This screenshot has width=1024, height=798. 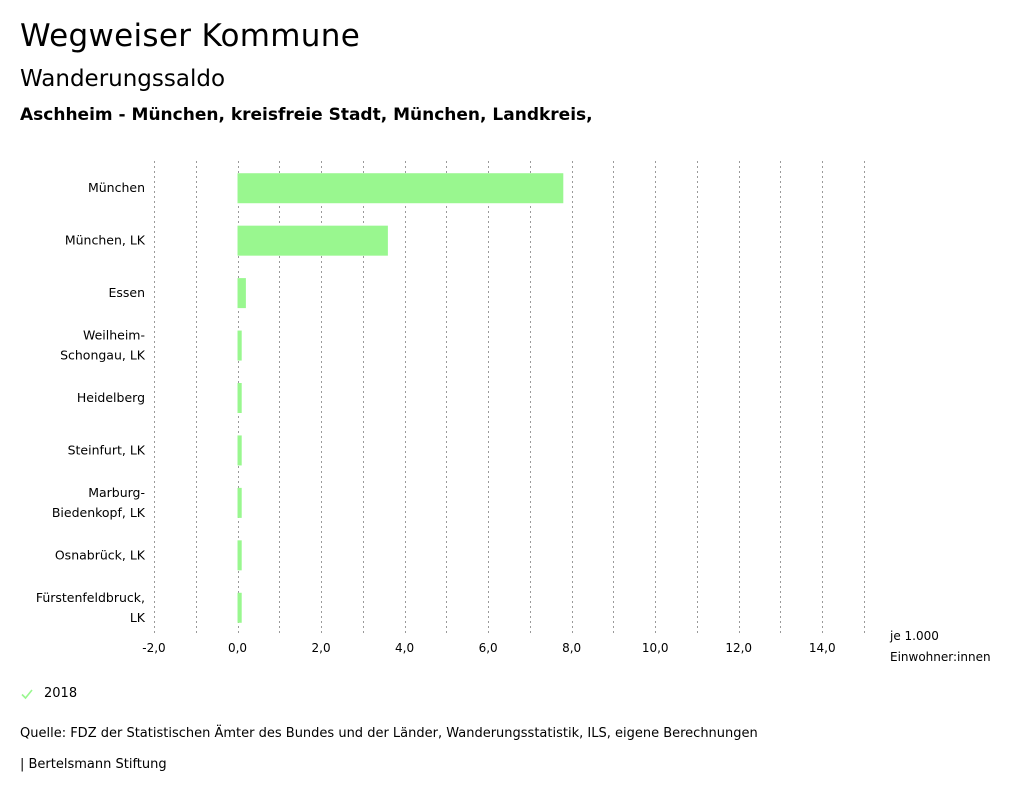 I want to click on x-tick-label: 10,0, so click(x=655, y=648).